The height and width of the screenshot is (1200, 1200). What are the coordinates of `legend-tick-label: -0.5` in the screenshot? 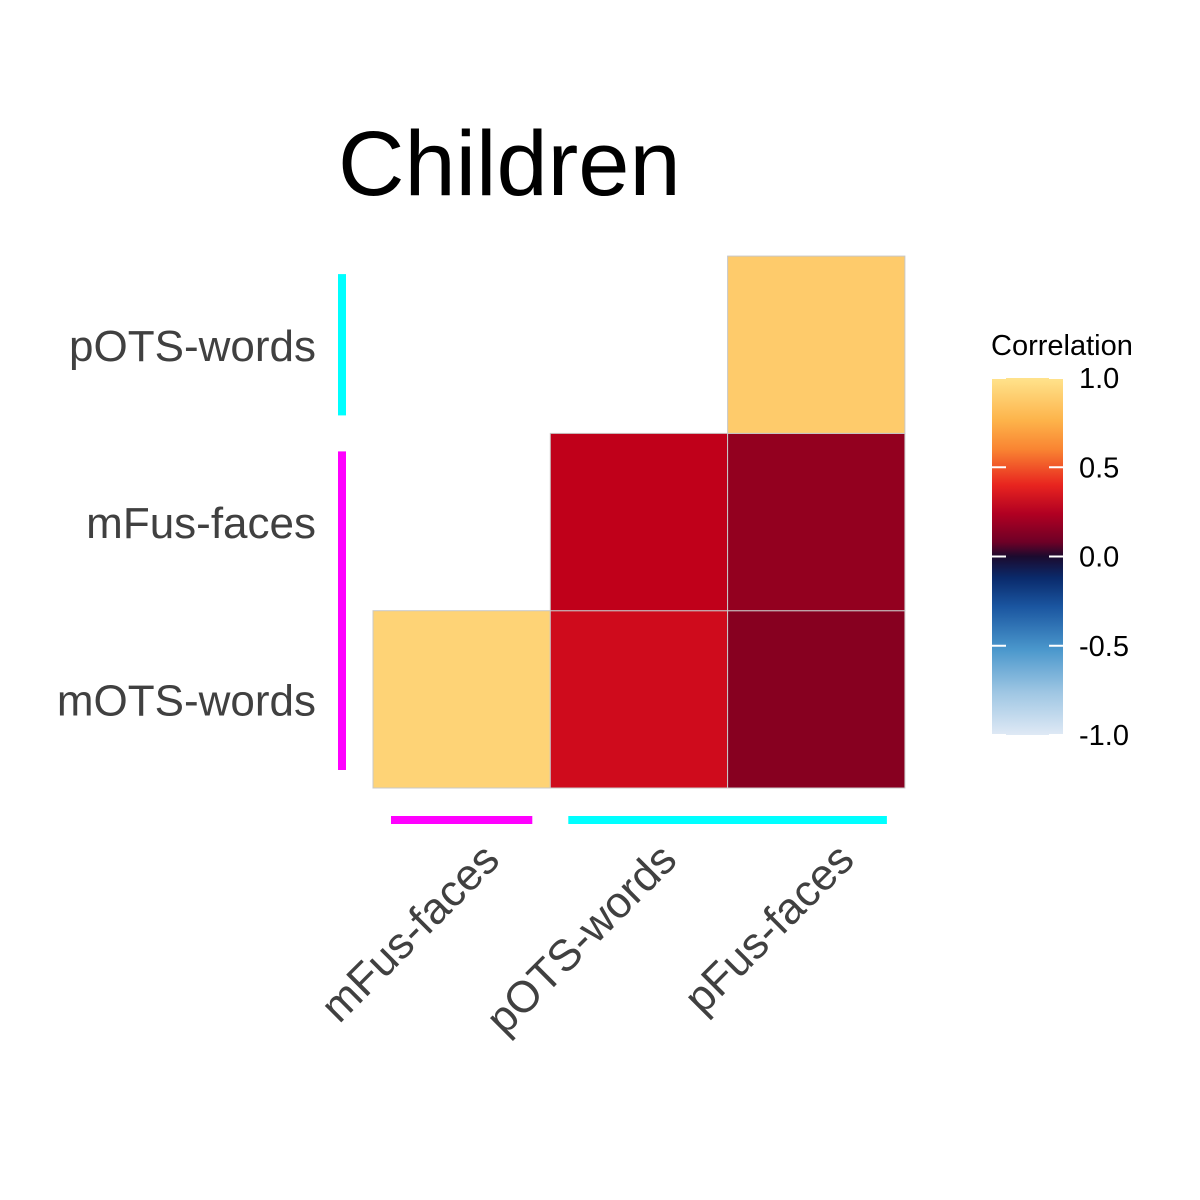 It's located at (1104, 647).